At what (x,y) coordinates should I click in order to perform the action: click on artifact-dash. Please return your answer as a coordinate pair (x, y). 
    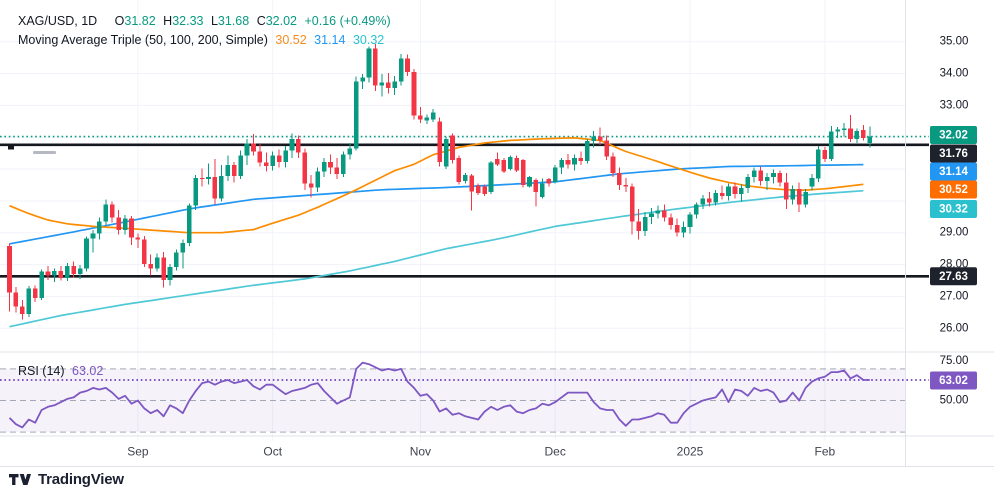
    Looking at the image, I should click on (44, 152).